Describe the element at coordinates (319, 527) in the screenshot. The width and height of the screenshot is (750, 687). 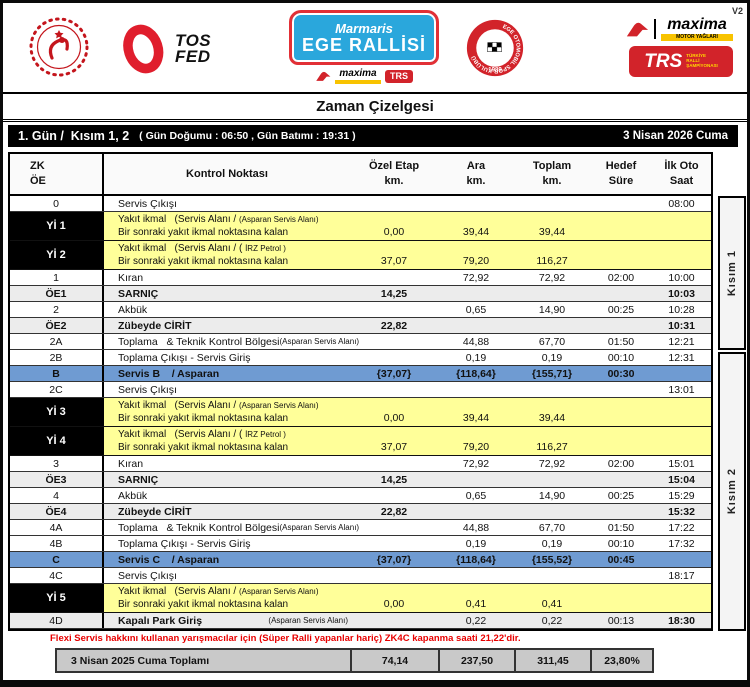
I see `control-point-location: (Asparan Servis Alanı)` at that location.